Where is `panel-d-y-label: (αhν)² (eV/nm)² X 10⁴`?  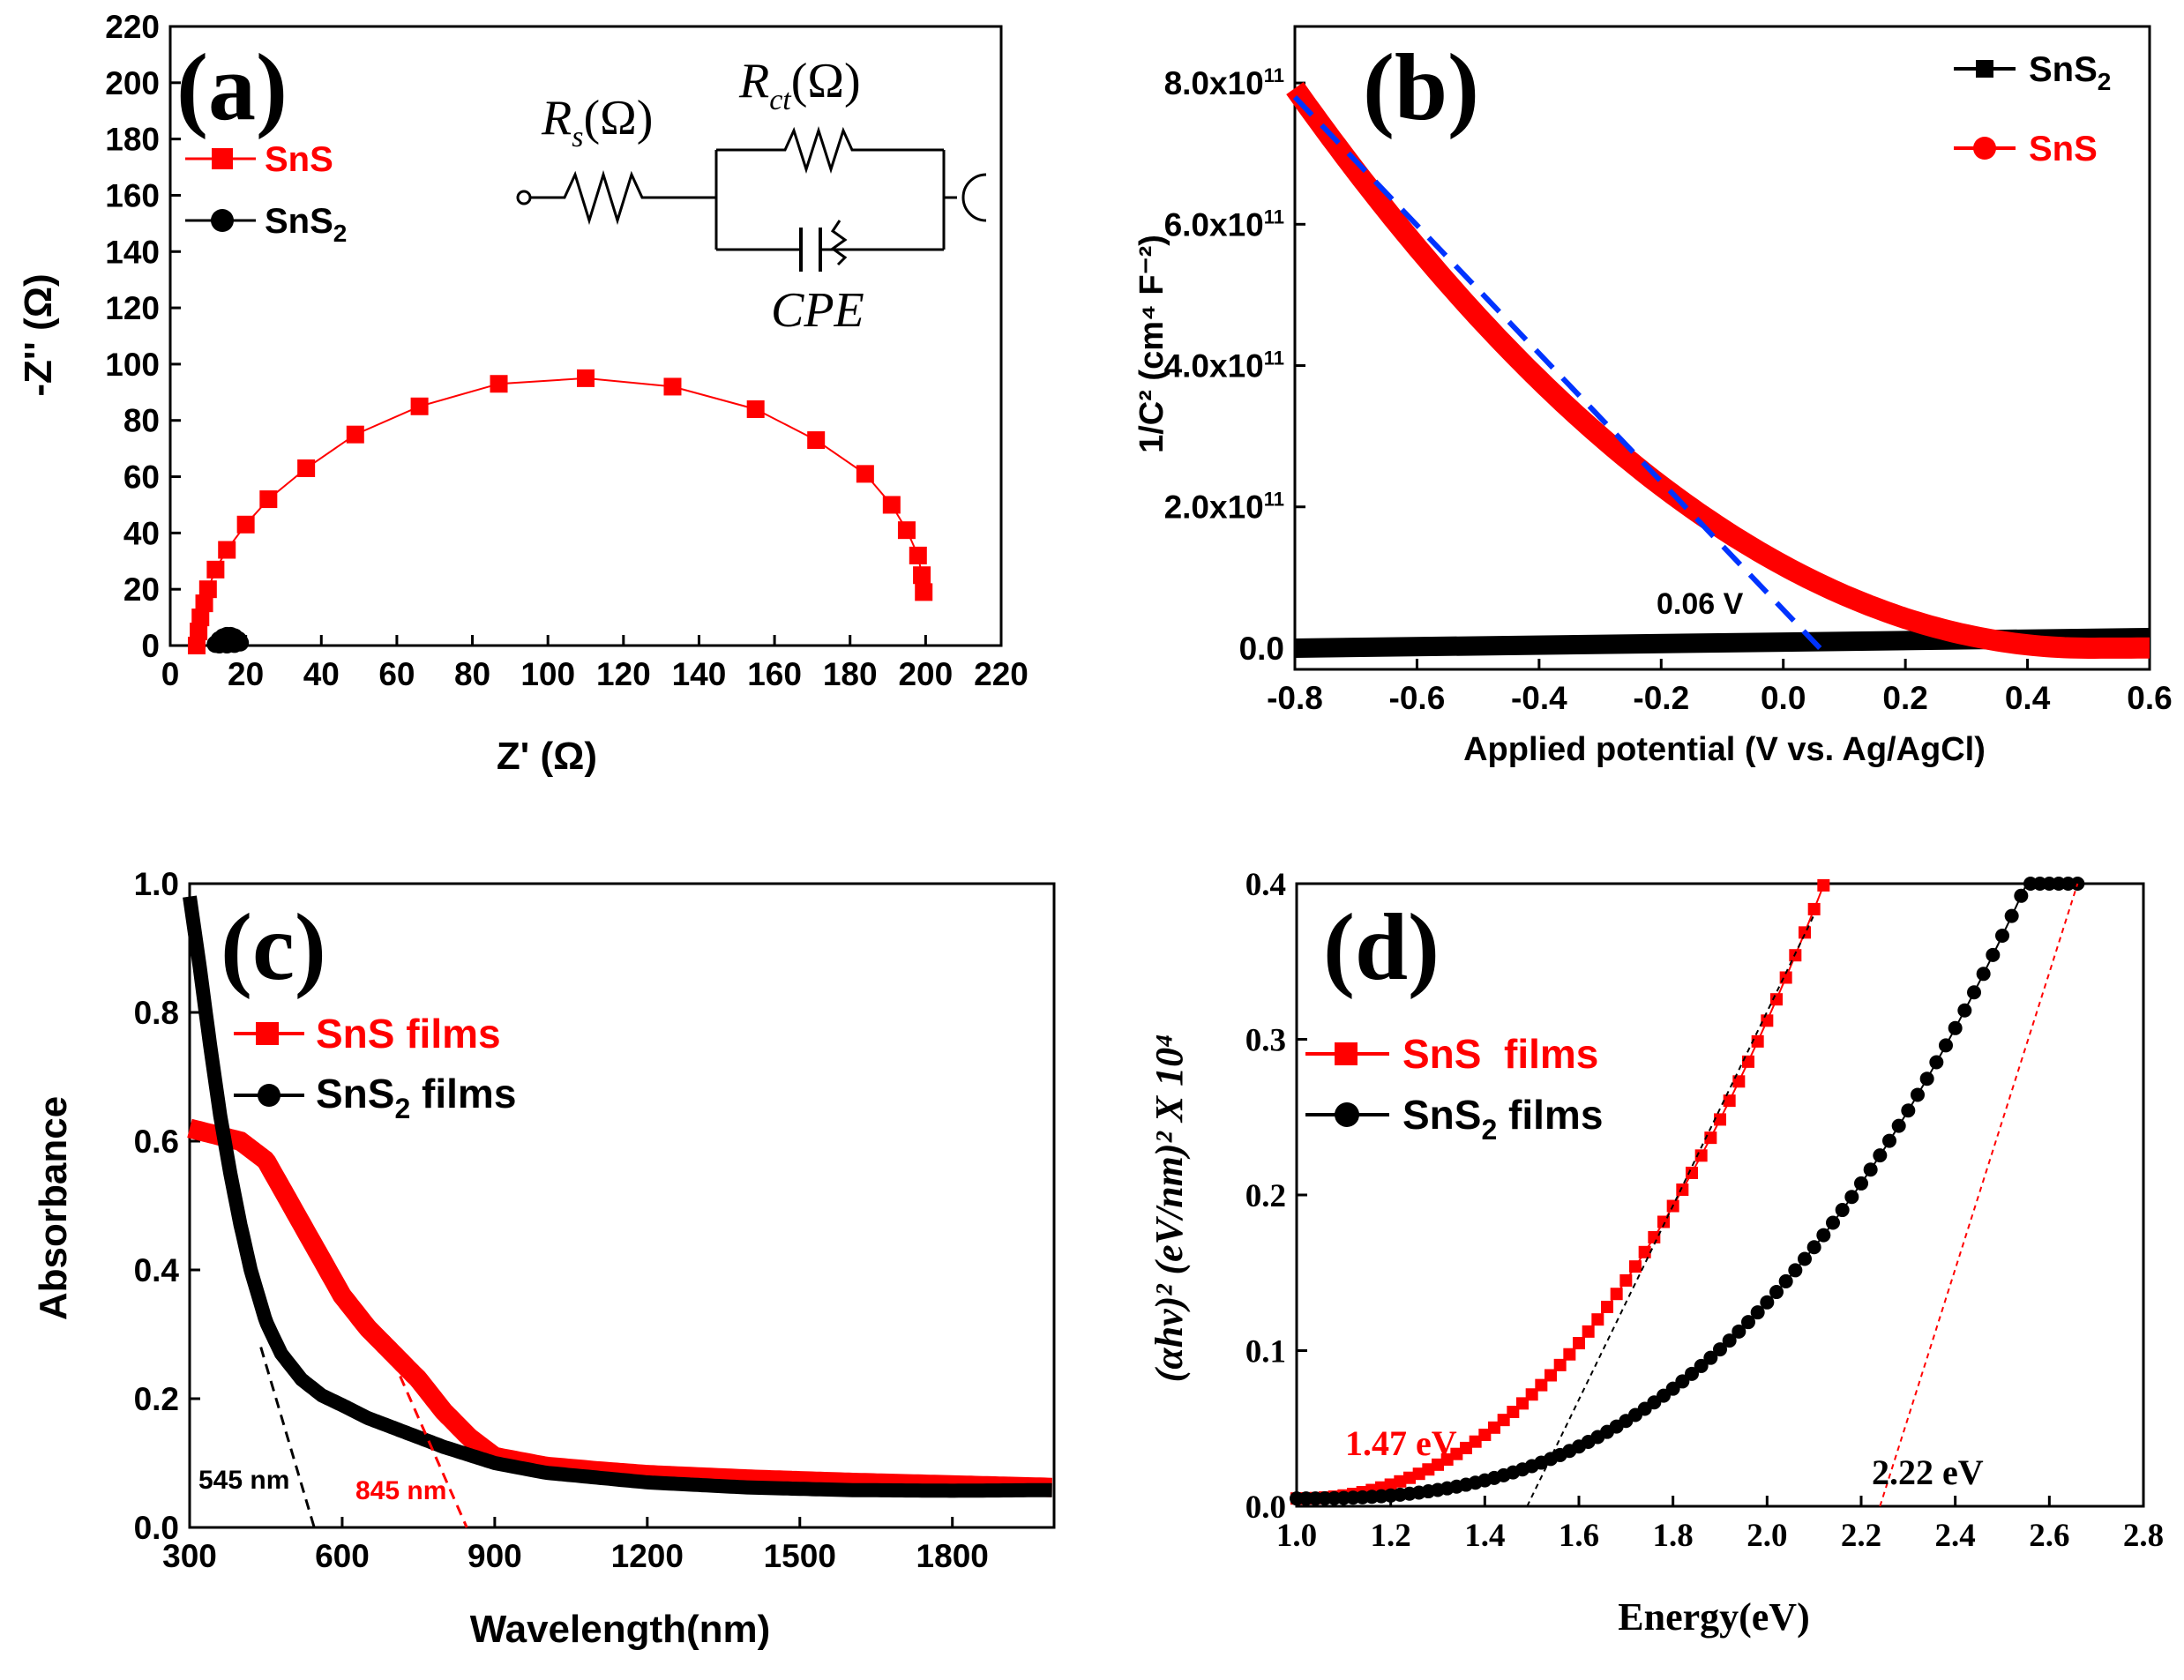 panel-d-y-label: (αhν)² (eV/nm)² X 10⁴ is located at coordinates (1169, 1208).